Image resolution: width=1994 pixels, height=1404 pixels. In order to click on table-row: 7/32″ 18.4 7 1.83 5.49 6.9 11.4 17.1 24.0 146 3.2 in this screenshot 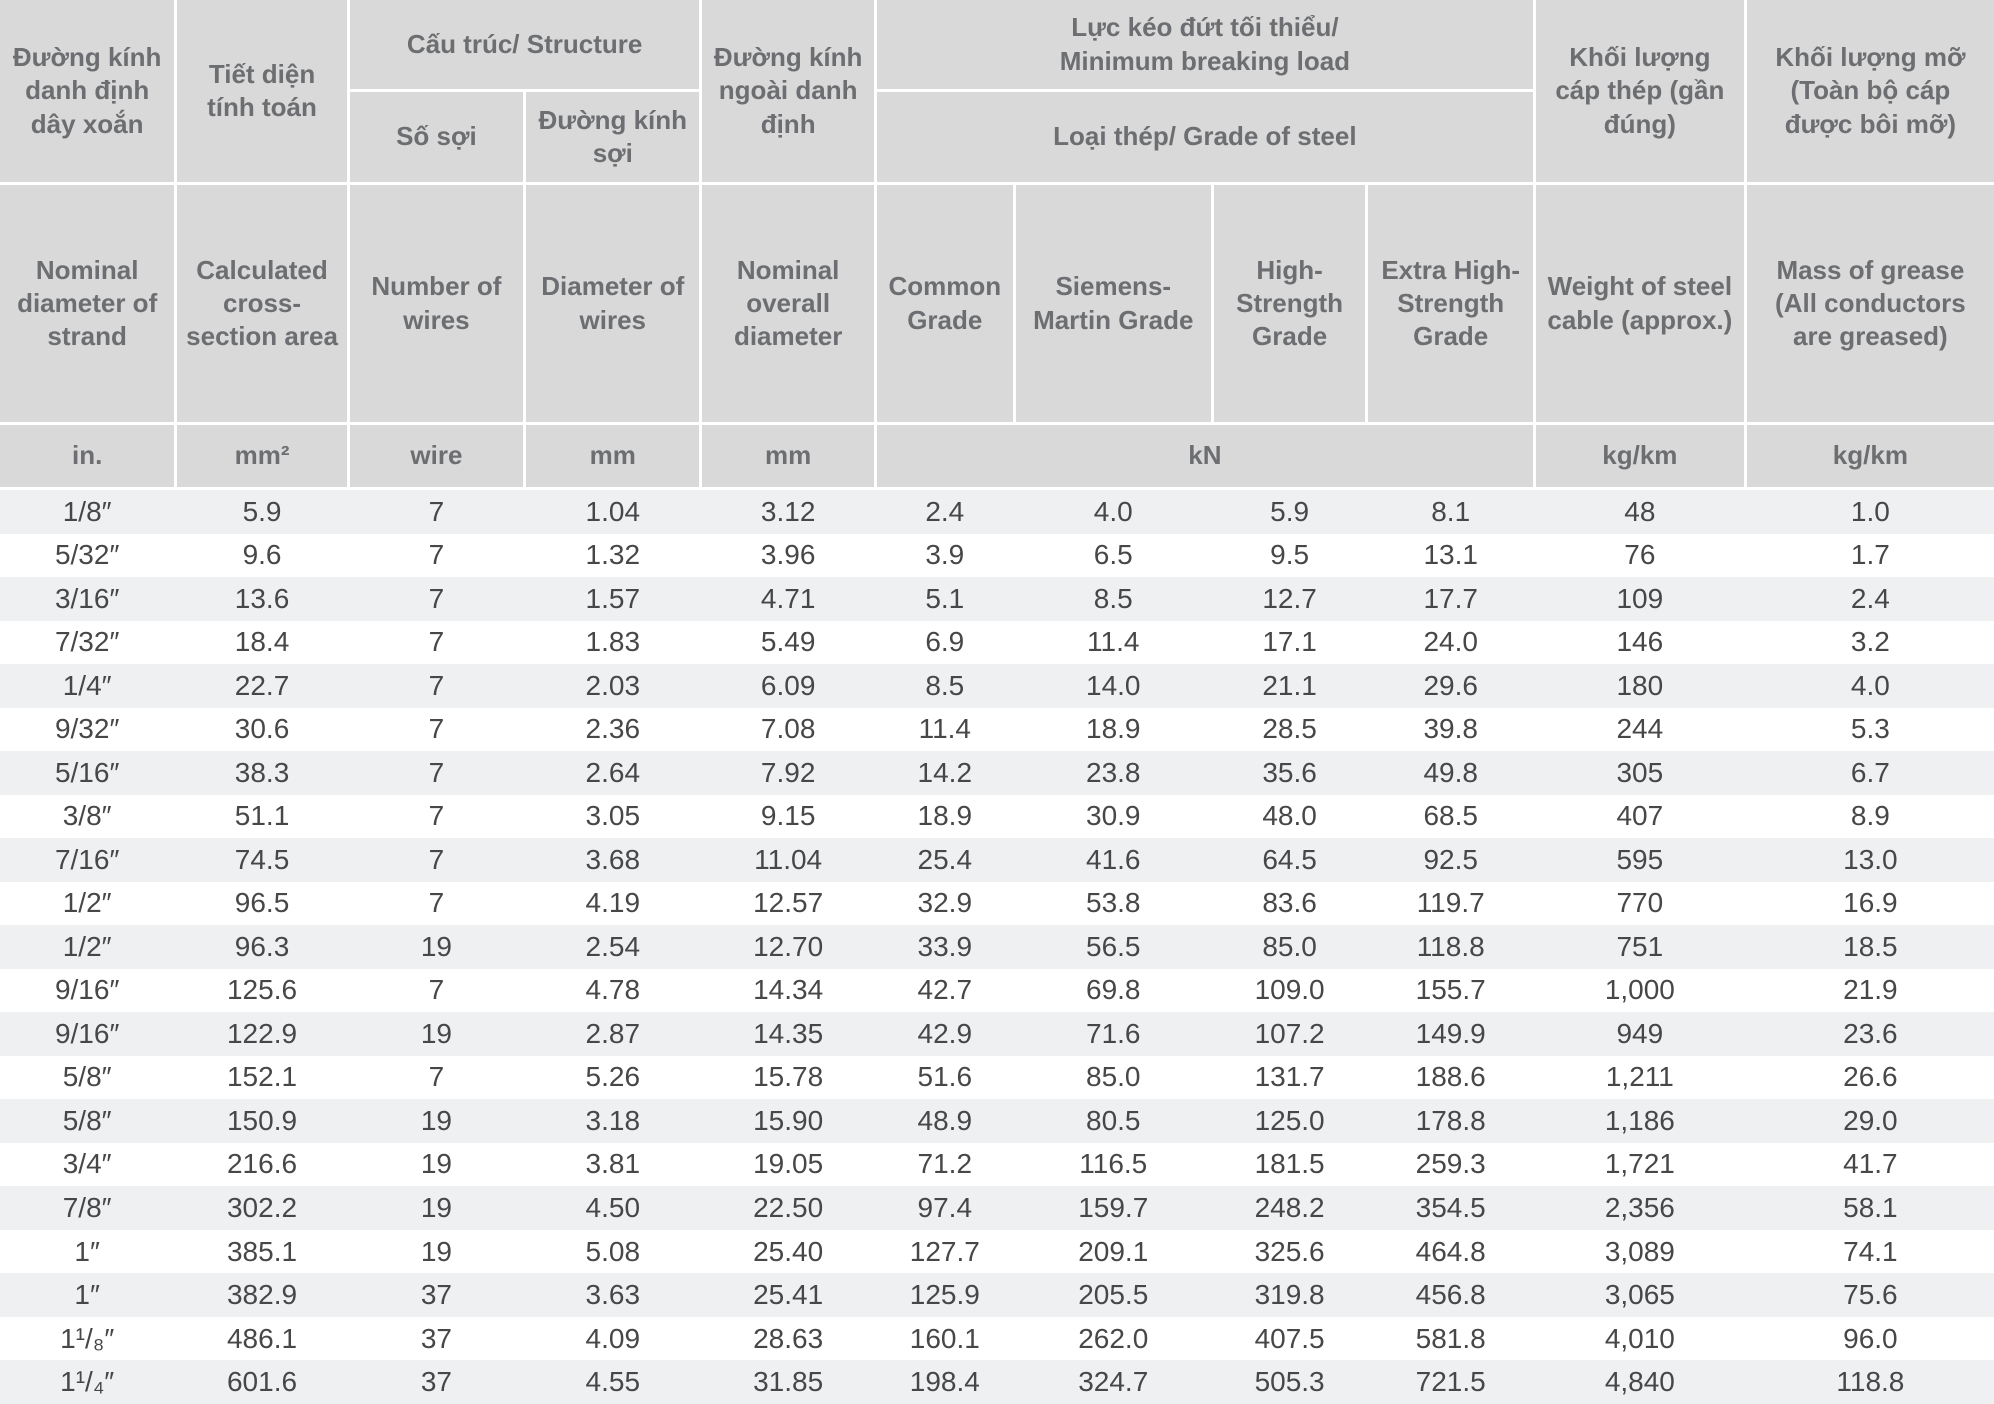, I will do `click(997, 642)`.